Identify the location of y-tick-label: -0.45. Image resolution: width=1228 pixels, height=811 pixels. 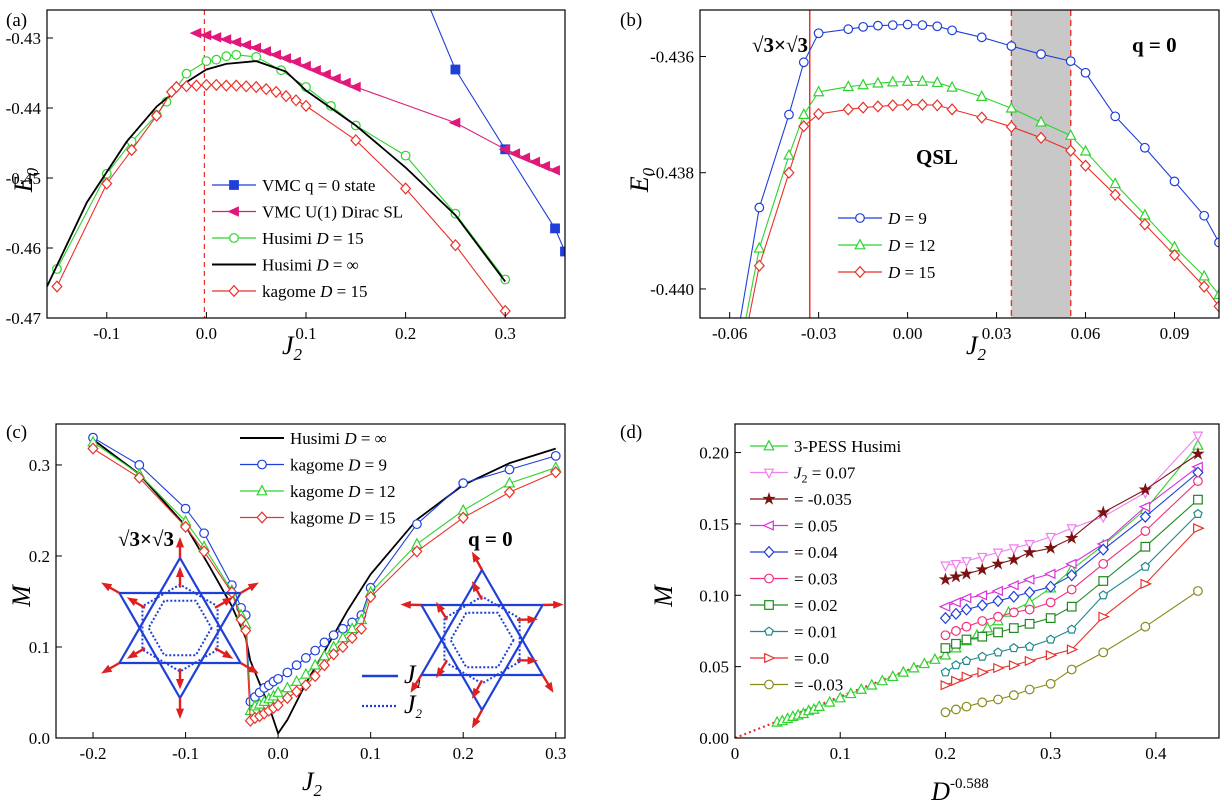
(23, 178).